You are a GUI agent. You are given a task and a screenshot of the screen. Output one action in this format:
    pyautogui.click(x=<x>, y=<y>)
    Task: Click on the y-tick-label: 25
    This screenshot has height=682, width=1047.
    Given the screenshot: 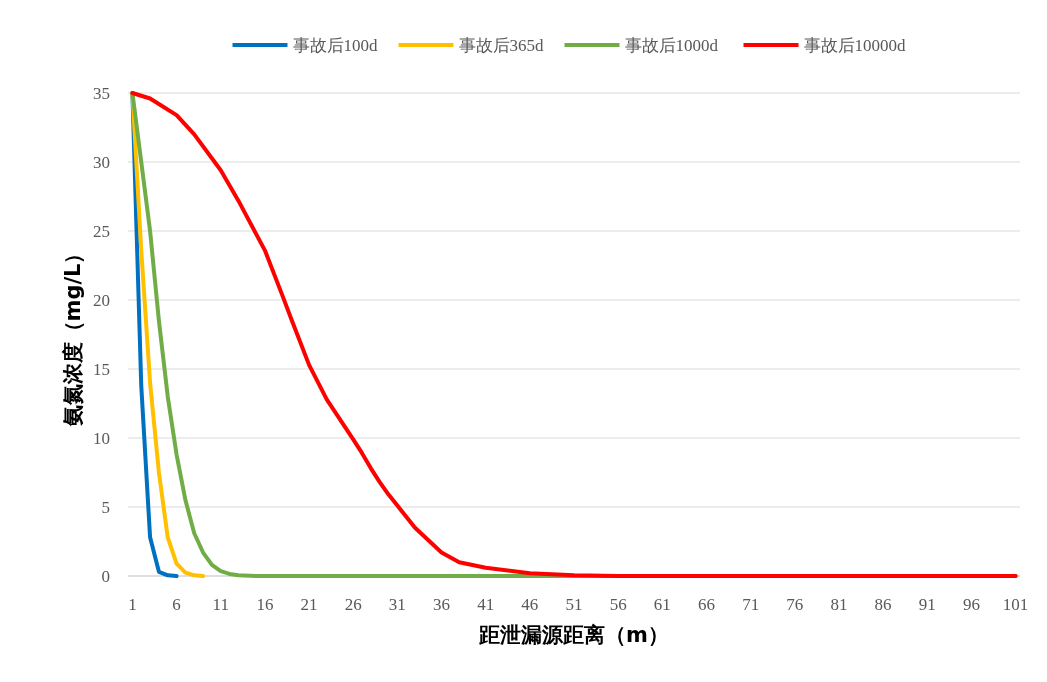 What is the action you would take?
    pyautogui.click(x=101, y=231)
    